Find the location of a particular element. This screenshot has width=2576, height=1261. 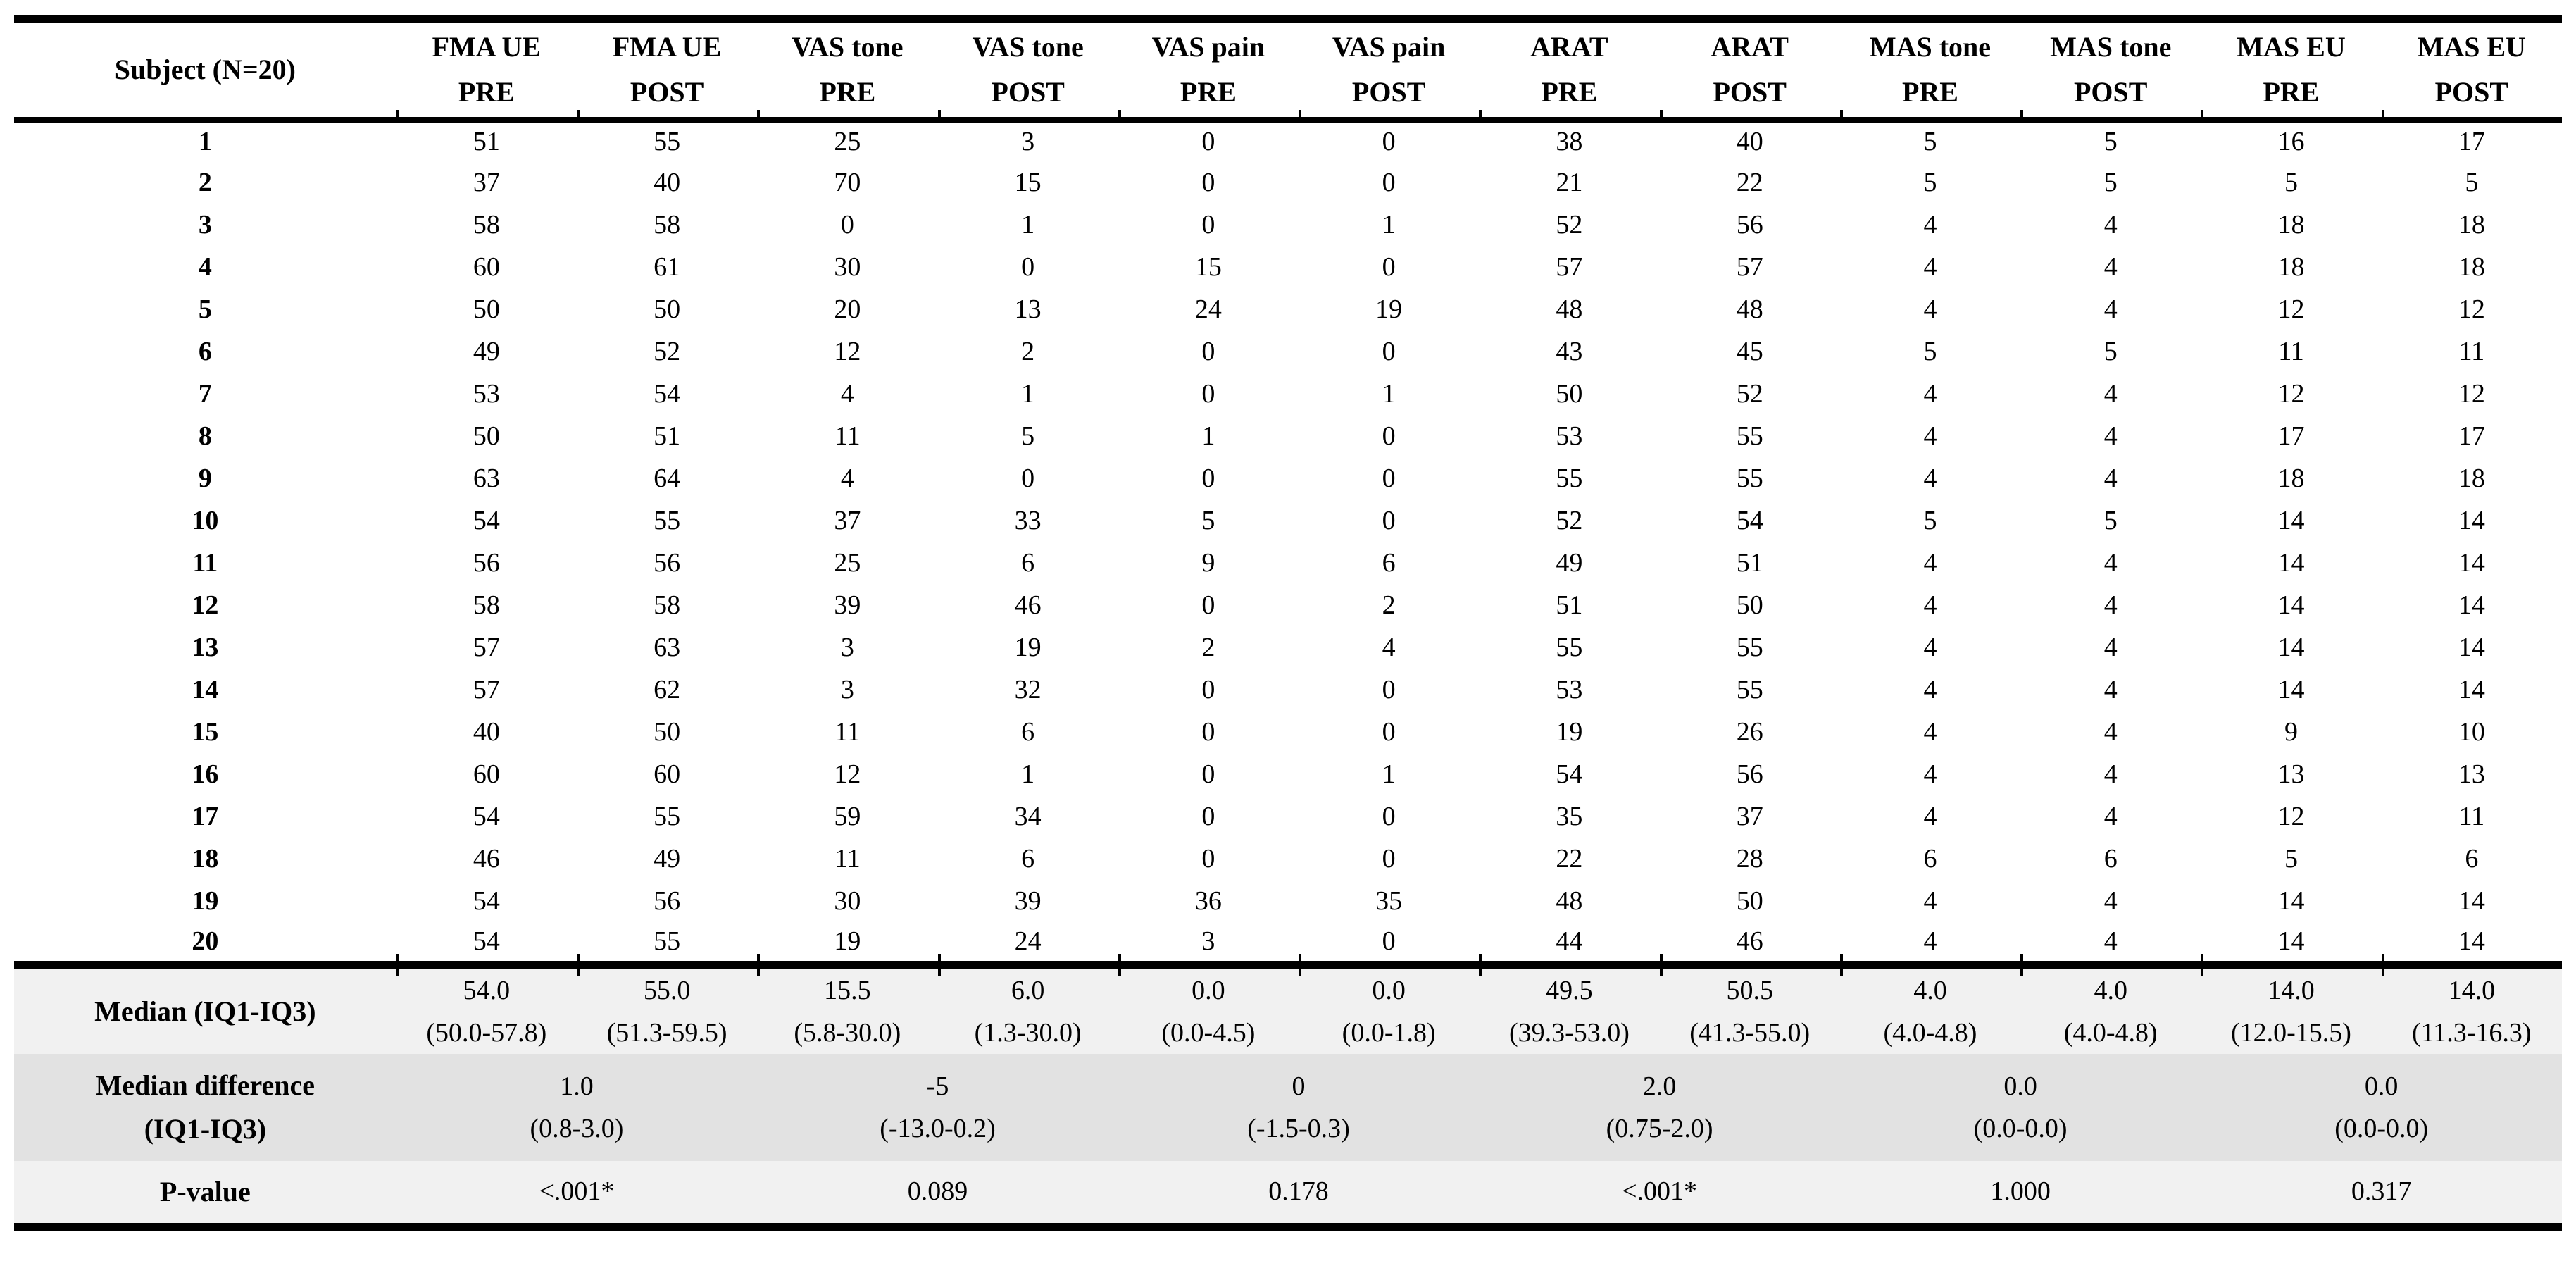

data-cell: 63 is located at coordinates (486, 478).